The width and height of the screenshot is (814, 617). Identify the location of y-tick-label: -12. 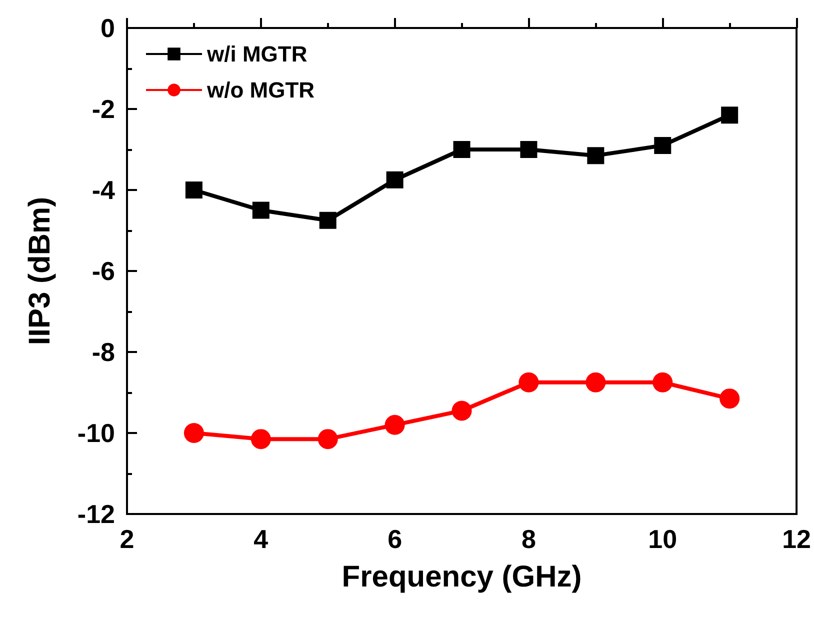
(96, 514).